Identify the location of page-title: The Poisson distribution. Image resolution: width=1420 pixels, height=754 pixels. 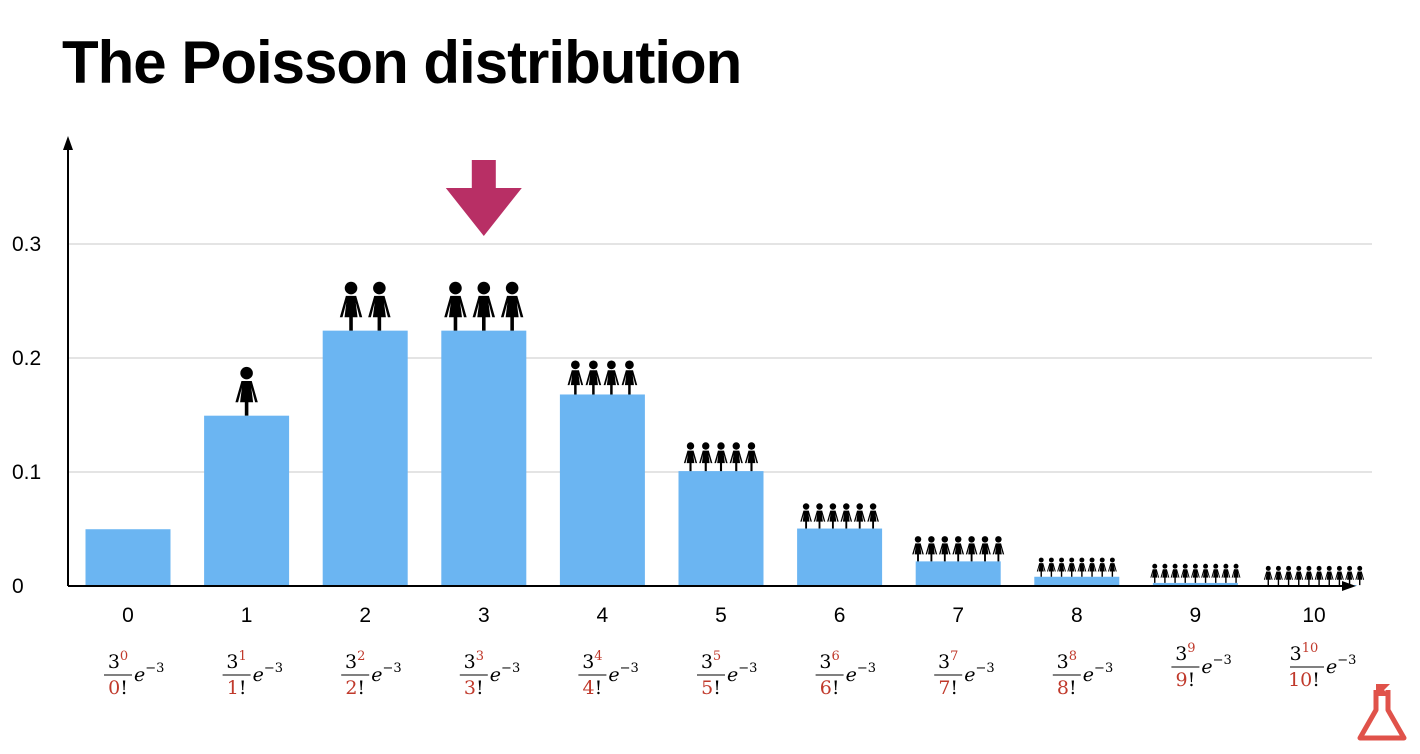
(402, 62).